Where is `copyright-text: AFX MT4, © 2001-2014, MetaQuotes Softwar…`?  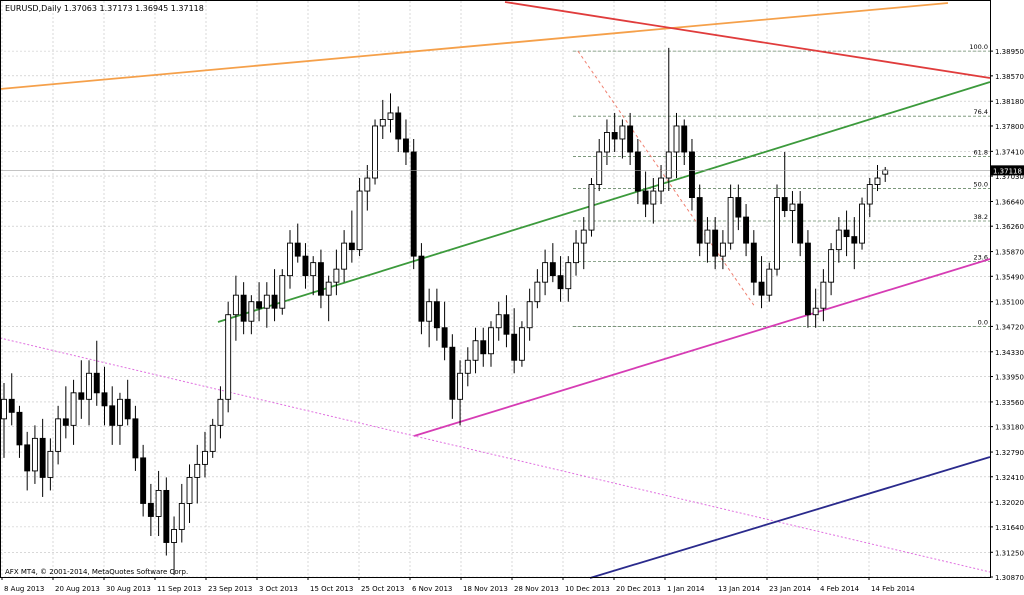
copyright-text: AFX MT4, © 2001-2014, MetaQuotes Softwar… is located at coordinates (96, 572).